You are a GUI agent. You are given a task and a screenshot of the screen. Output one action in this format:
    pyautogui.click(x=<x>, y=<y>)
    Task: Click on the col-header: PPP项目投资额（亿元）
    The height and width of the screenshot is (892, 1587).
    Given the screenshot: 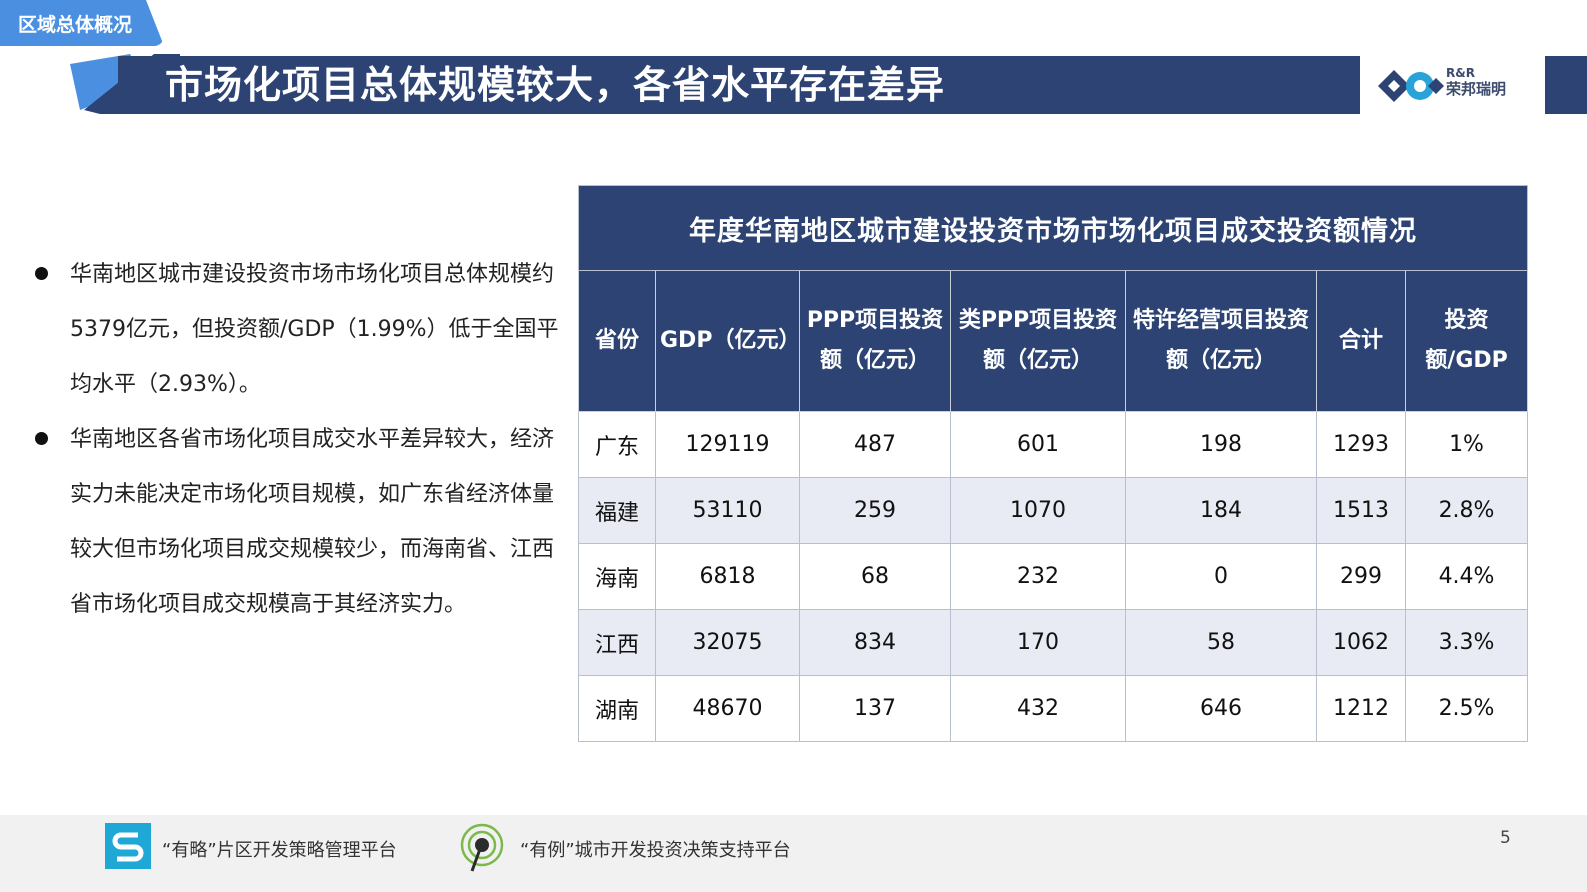 What is the action you would take?
    pyautogui.click(x=875, y=341)
    